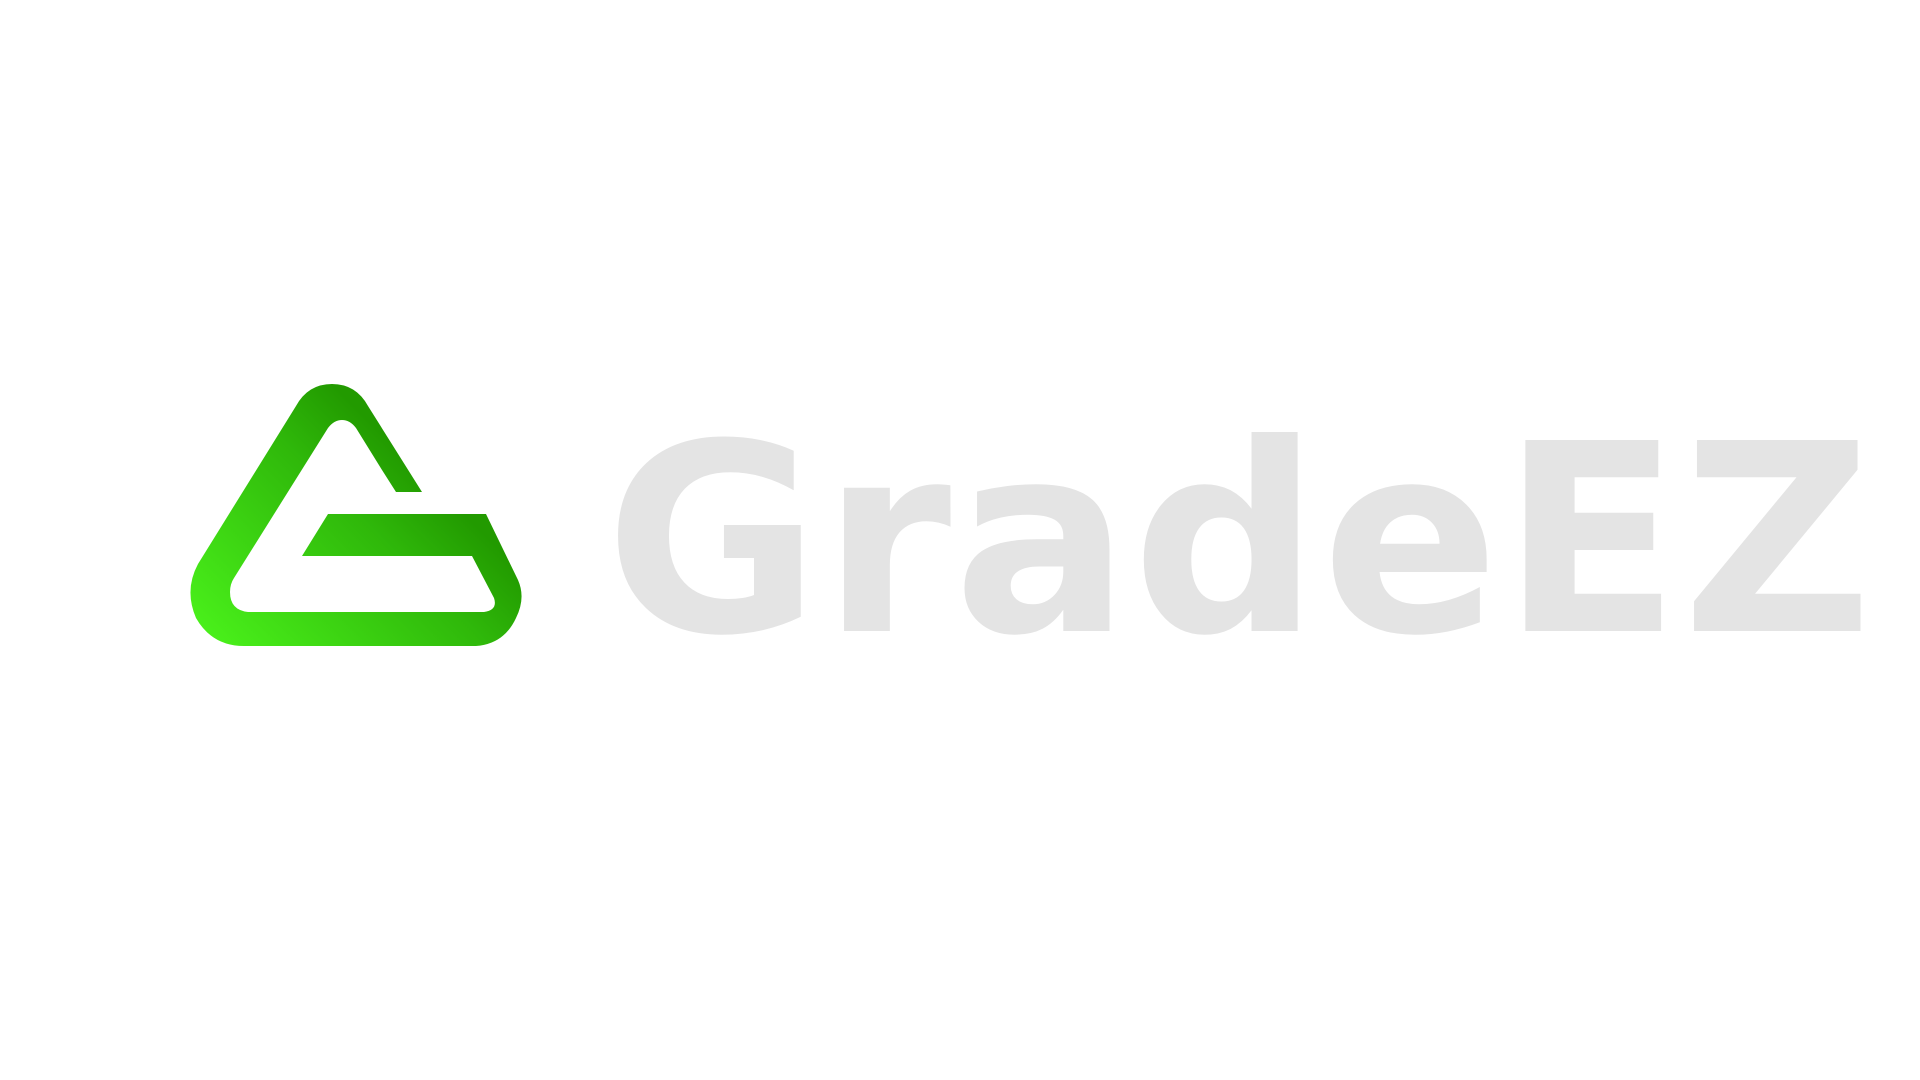 This screenshot has height=1080, width=1920. Describe the element at coordinates (356, 515) in the screenshot. I see `stylized-g-triangle-icon` at that location.